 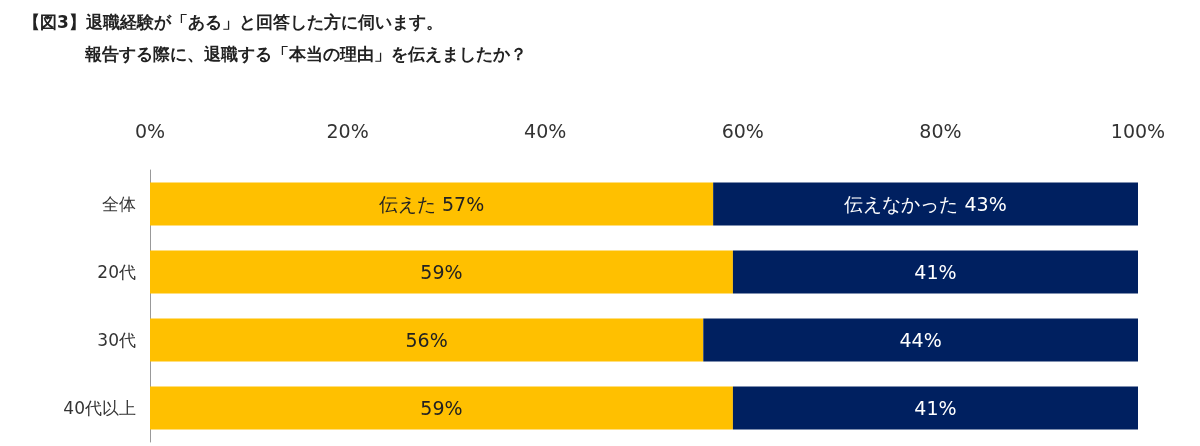 I want to click on chart-title: 【図3】退職経験が「ある」と回答した方に伺います。, so click(x=233, y=21).